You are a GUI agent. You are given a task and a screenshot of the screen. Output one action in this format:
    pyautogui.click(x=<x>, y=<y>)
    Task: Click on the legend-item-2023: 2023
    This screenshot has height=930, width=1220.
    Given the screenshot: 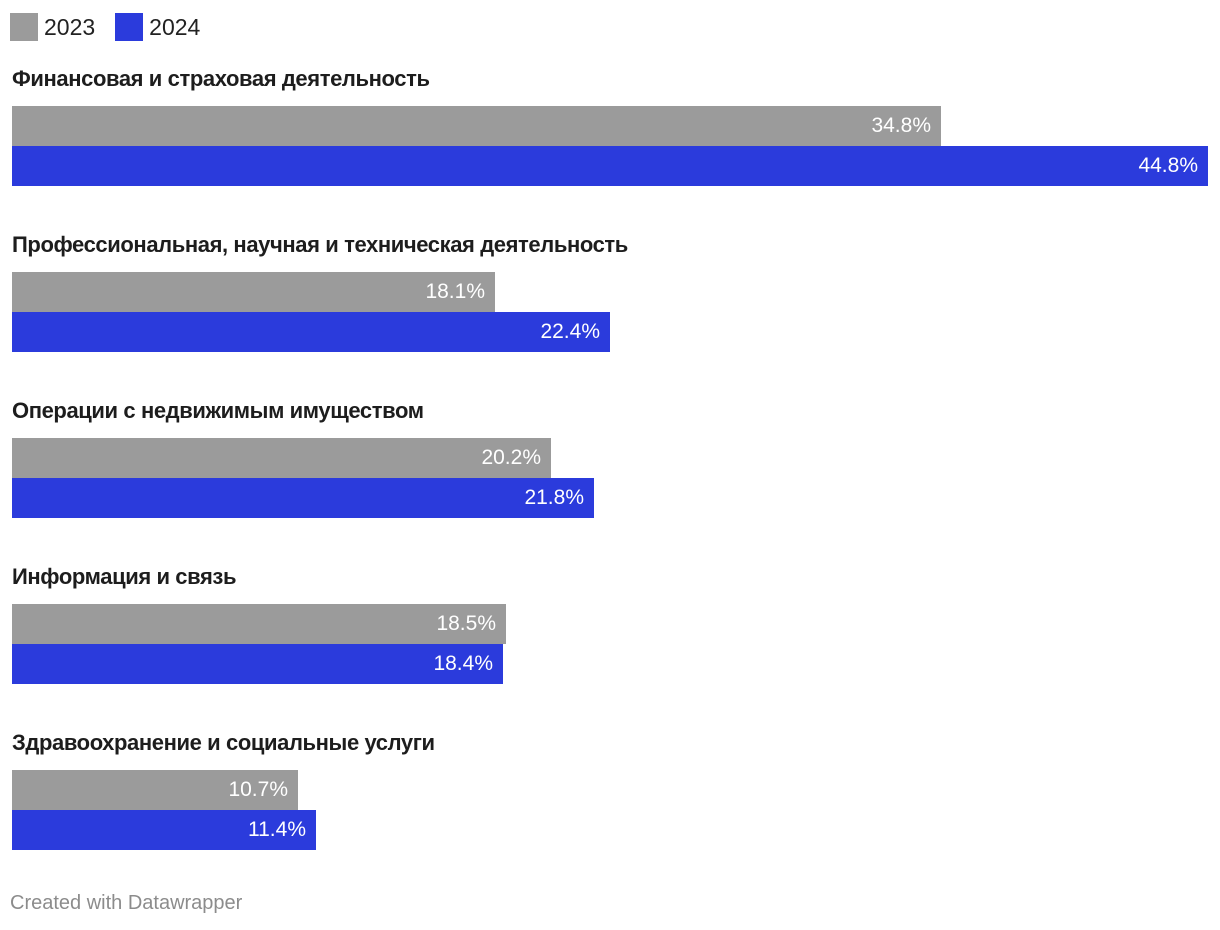 What is the action you would take?
    pyautogui.click(x=52, y=27)
    